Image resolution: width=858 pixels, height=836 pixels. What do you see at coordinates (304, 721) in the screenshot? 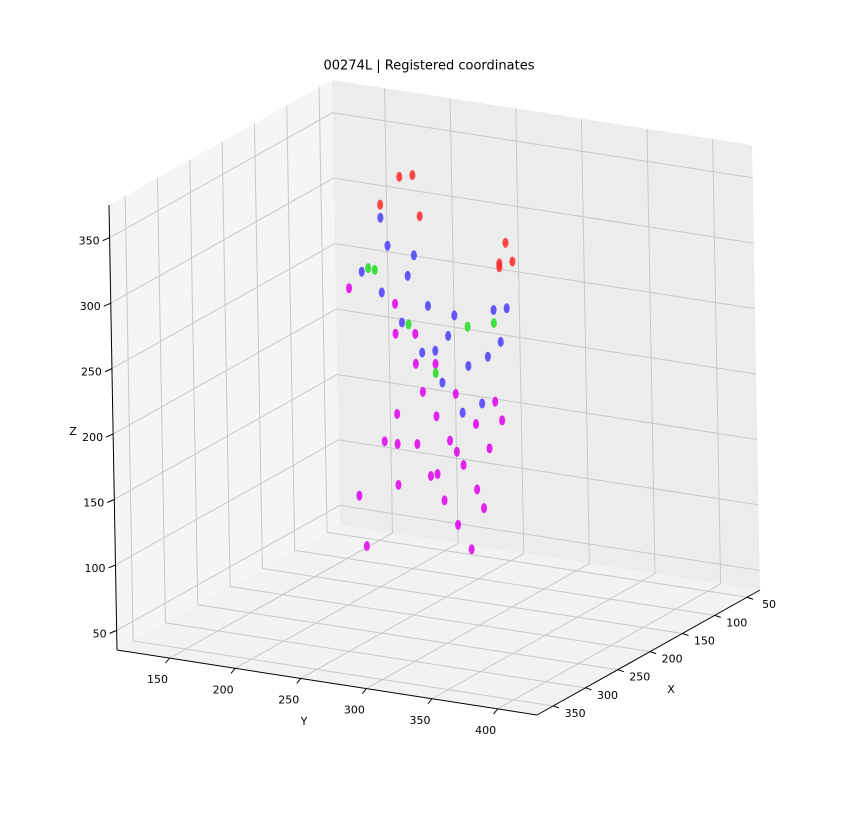
I see `y-axis-label: Y` at bounding box center [304, 721].